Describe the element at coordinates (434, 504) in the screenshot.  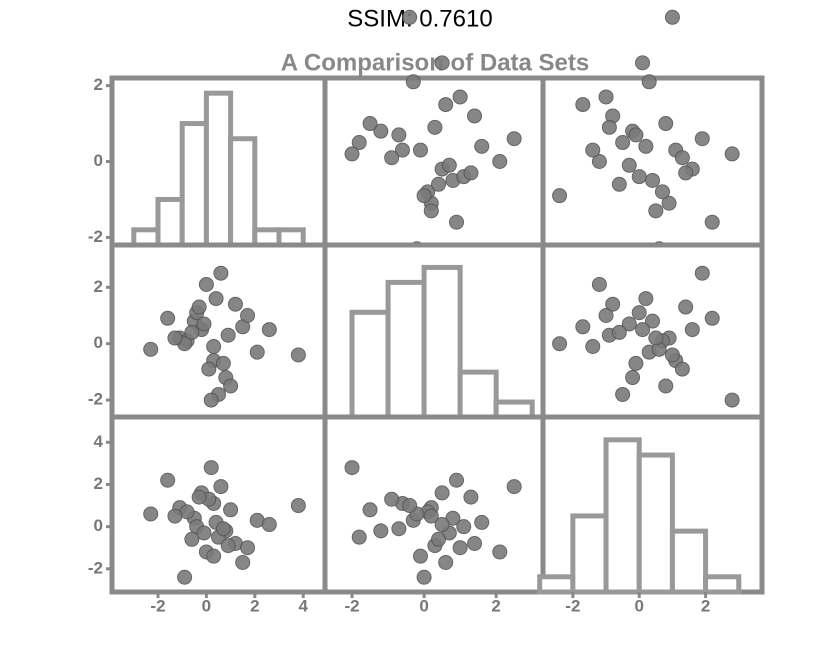
I see `panel` at that location.